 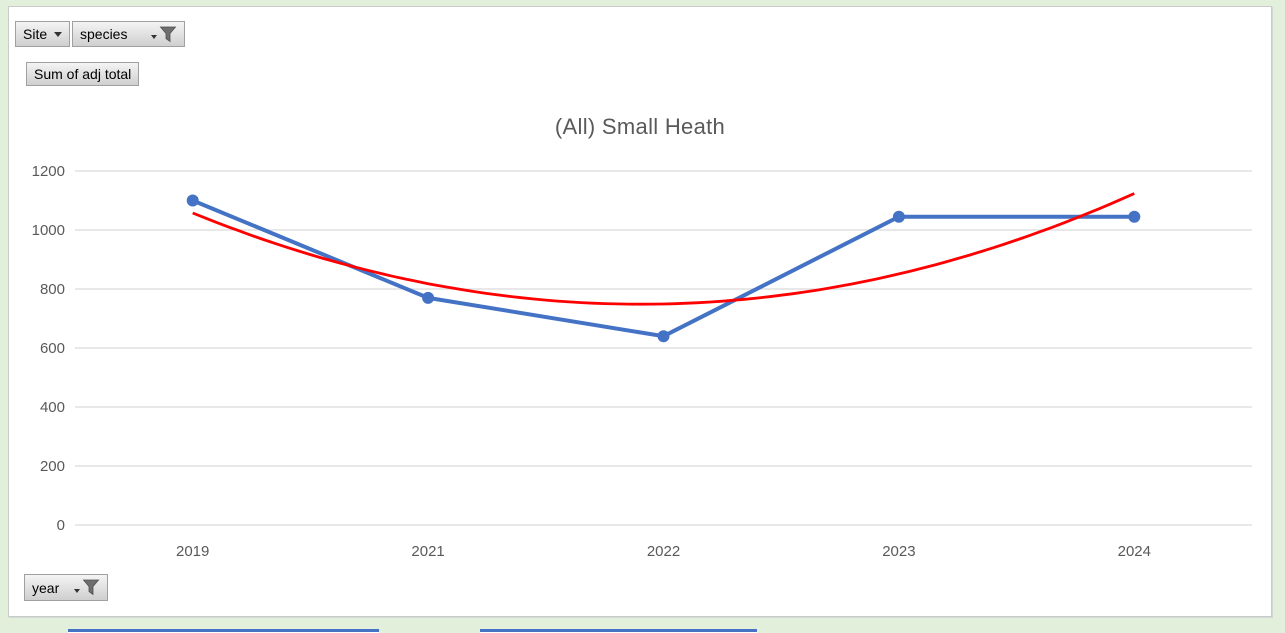 I want to click on value-field-label: Sum of adj total, so click(x=83, y=74).